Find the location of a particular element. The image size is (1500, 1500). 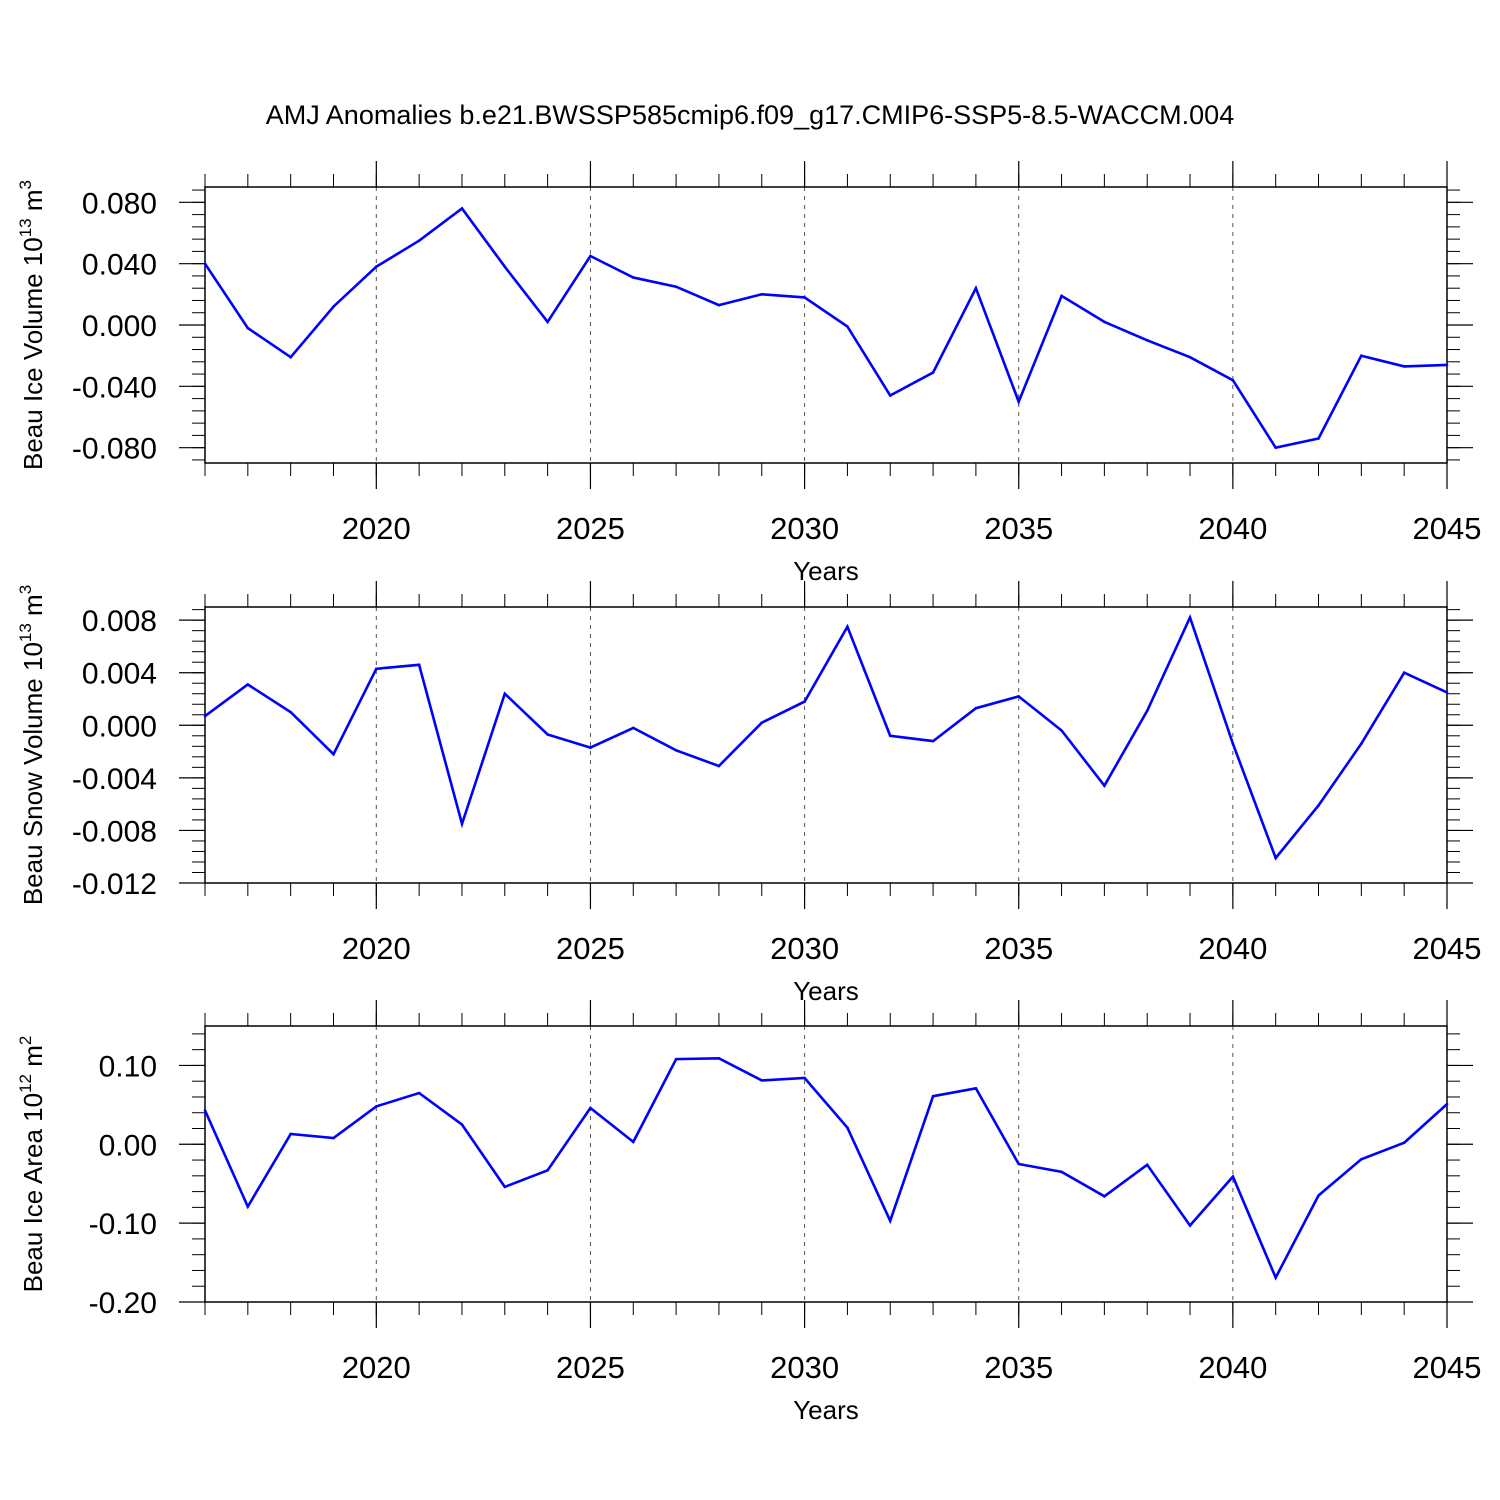

y-tick-label: -0.20 is located at coordinates (123, 1303).